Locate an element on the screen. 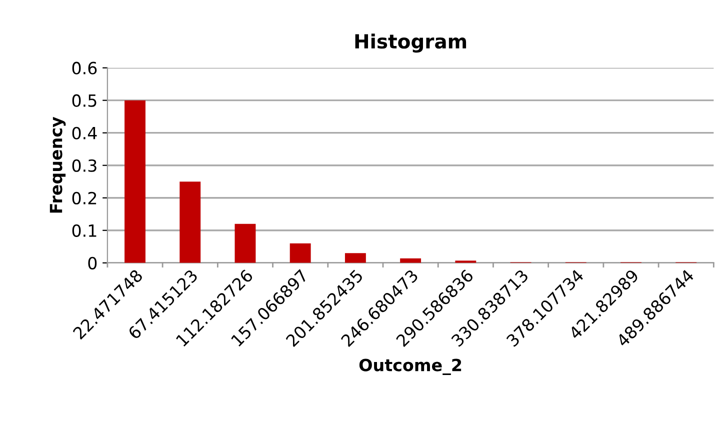 The height and width of the screenshot is (424, 726). y-tick-label: 0 is located at coordinates (92, 263).